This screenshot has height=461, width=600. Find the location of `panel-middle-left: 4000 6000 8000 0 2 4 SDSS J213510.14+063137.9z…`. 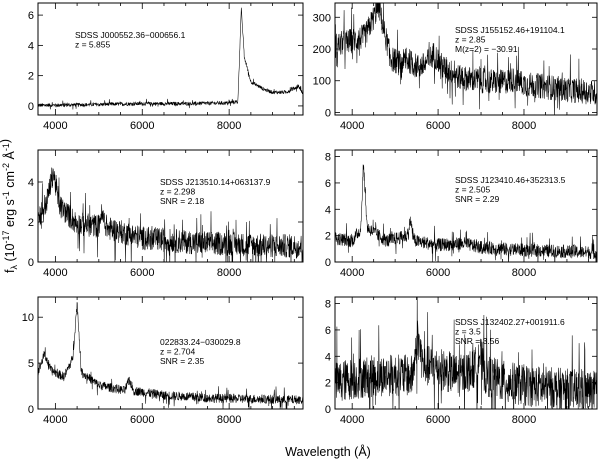

panel-middle-left: 4000 6000 8000 0 2 4 SDSS J213510.14+063137.9z… is located at coordinates (166, 214).